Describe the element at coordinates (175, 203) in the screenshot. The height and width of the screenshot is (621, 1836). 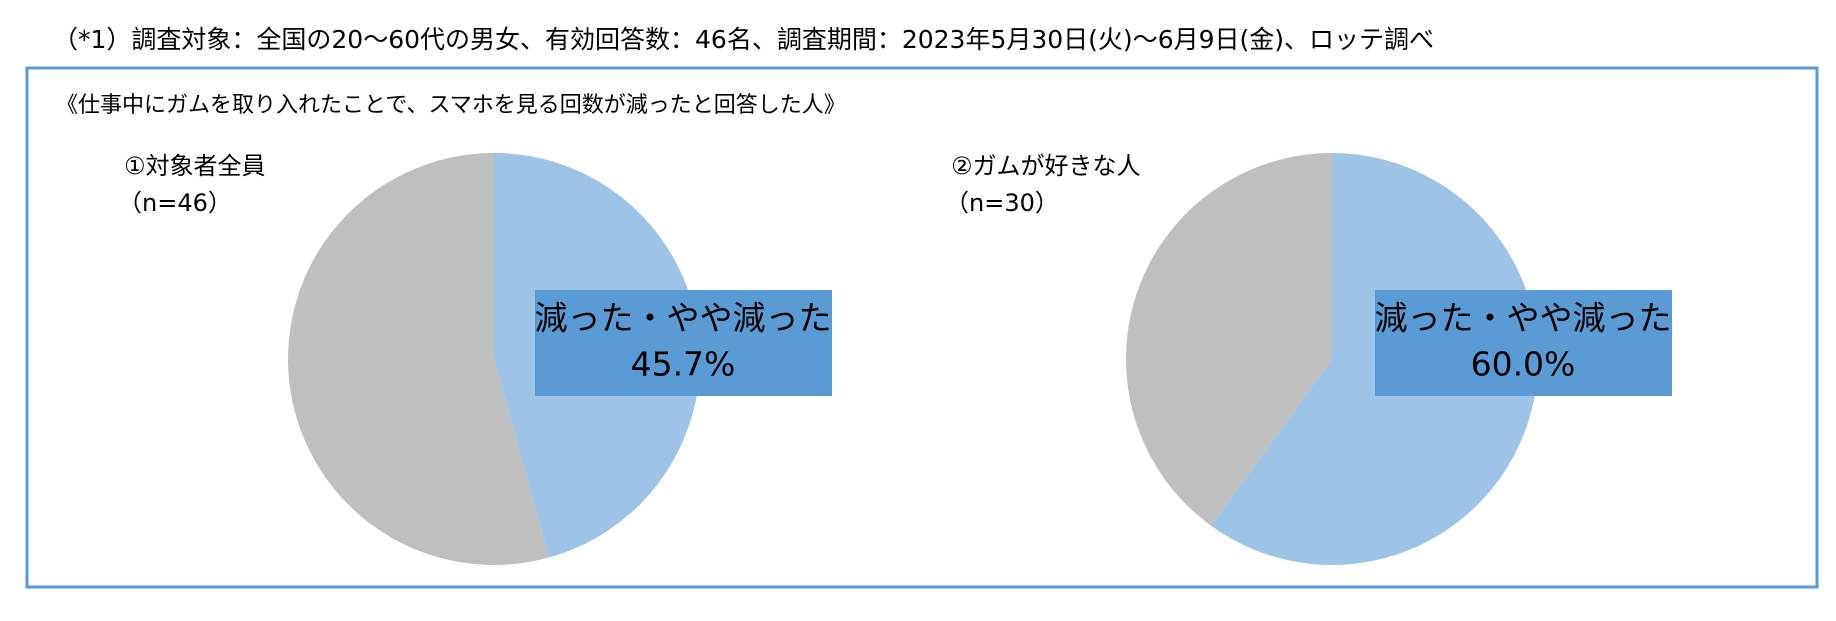
I see `pie-subtitle: （n=46）` at that location.